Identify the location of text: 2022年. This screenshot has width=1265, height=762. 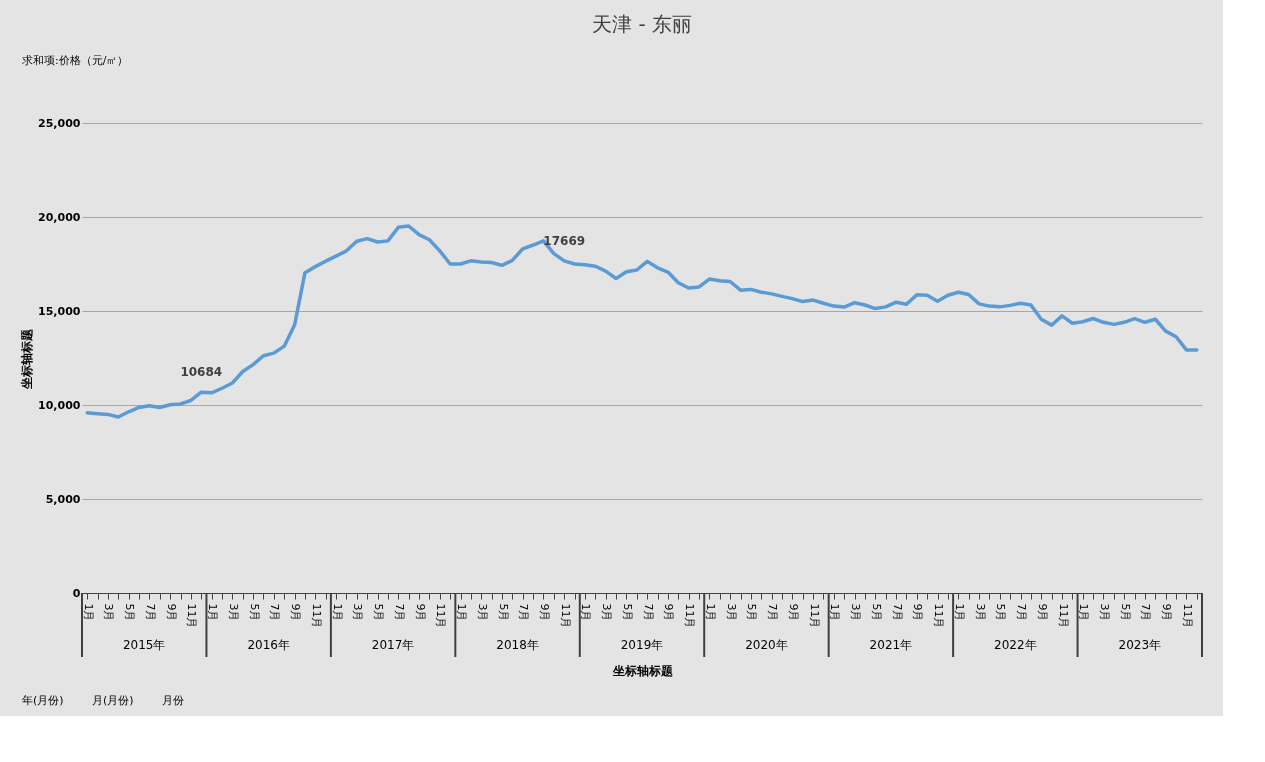
(1015, 645).